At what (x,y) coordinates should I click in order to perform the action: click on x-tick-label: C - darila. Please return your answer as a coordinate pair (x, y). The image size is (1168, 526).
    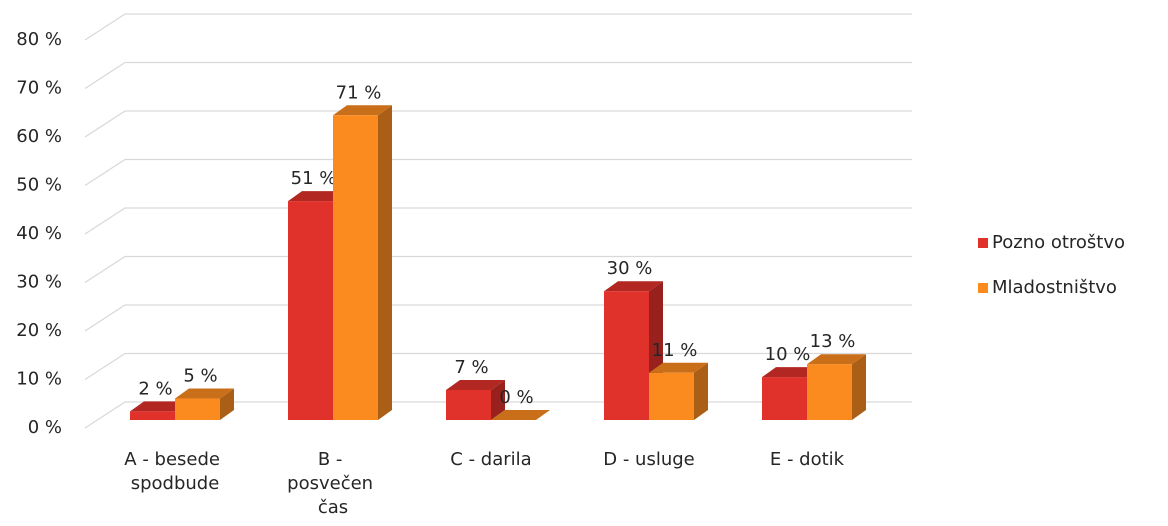
    Looking at the image, I should click on (490, 459).